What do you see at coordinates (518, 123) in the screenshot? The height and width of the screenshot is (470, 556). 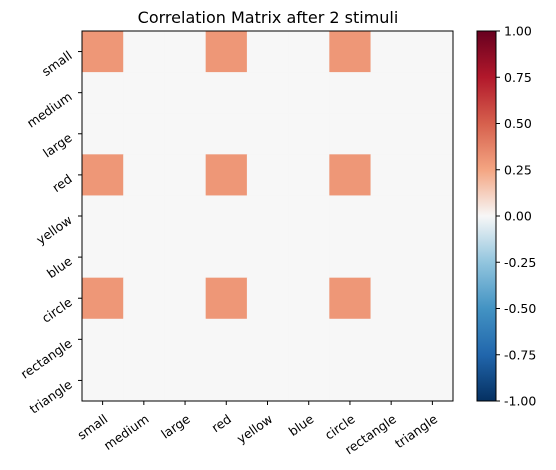 I see `colorbar-tick-label: 0.50` at bounding box center [518, 123].